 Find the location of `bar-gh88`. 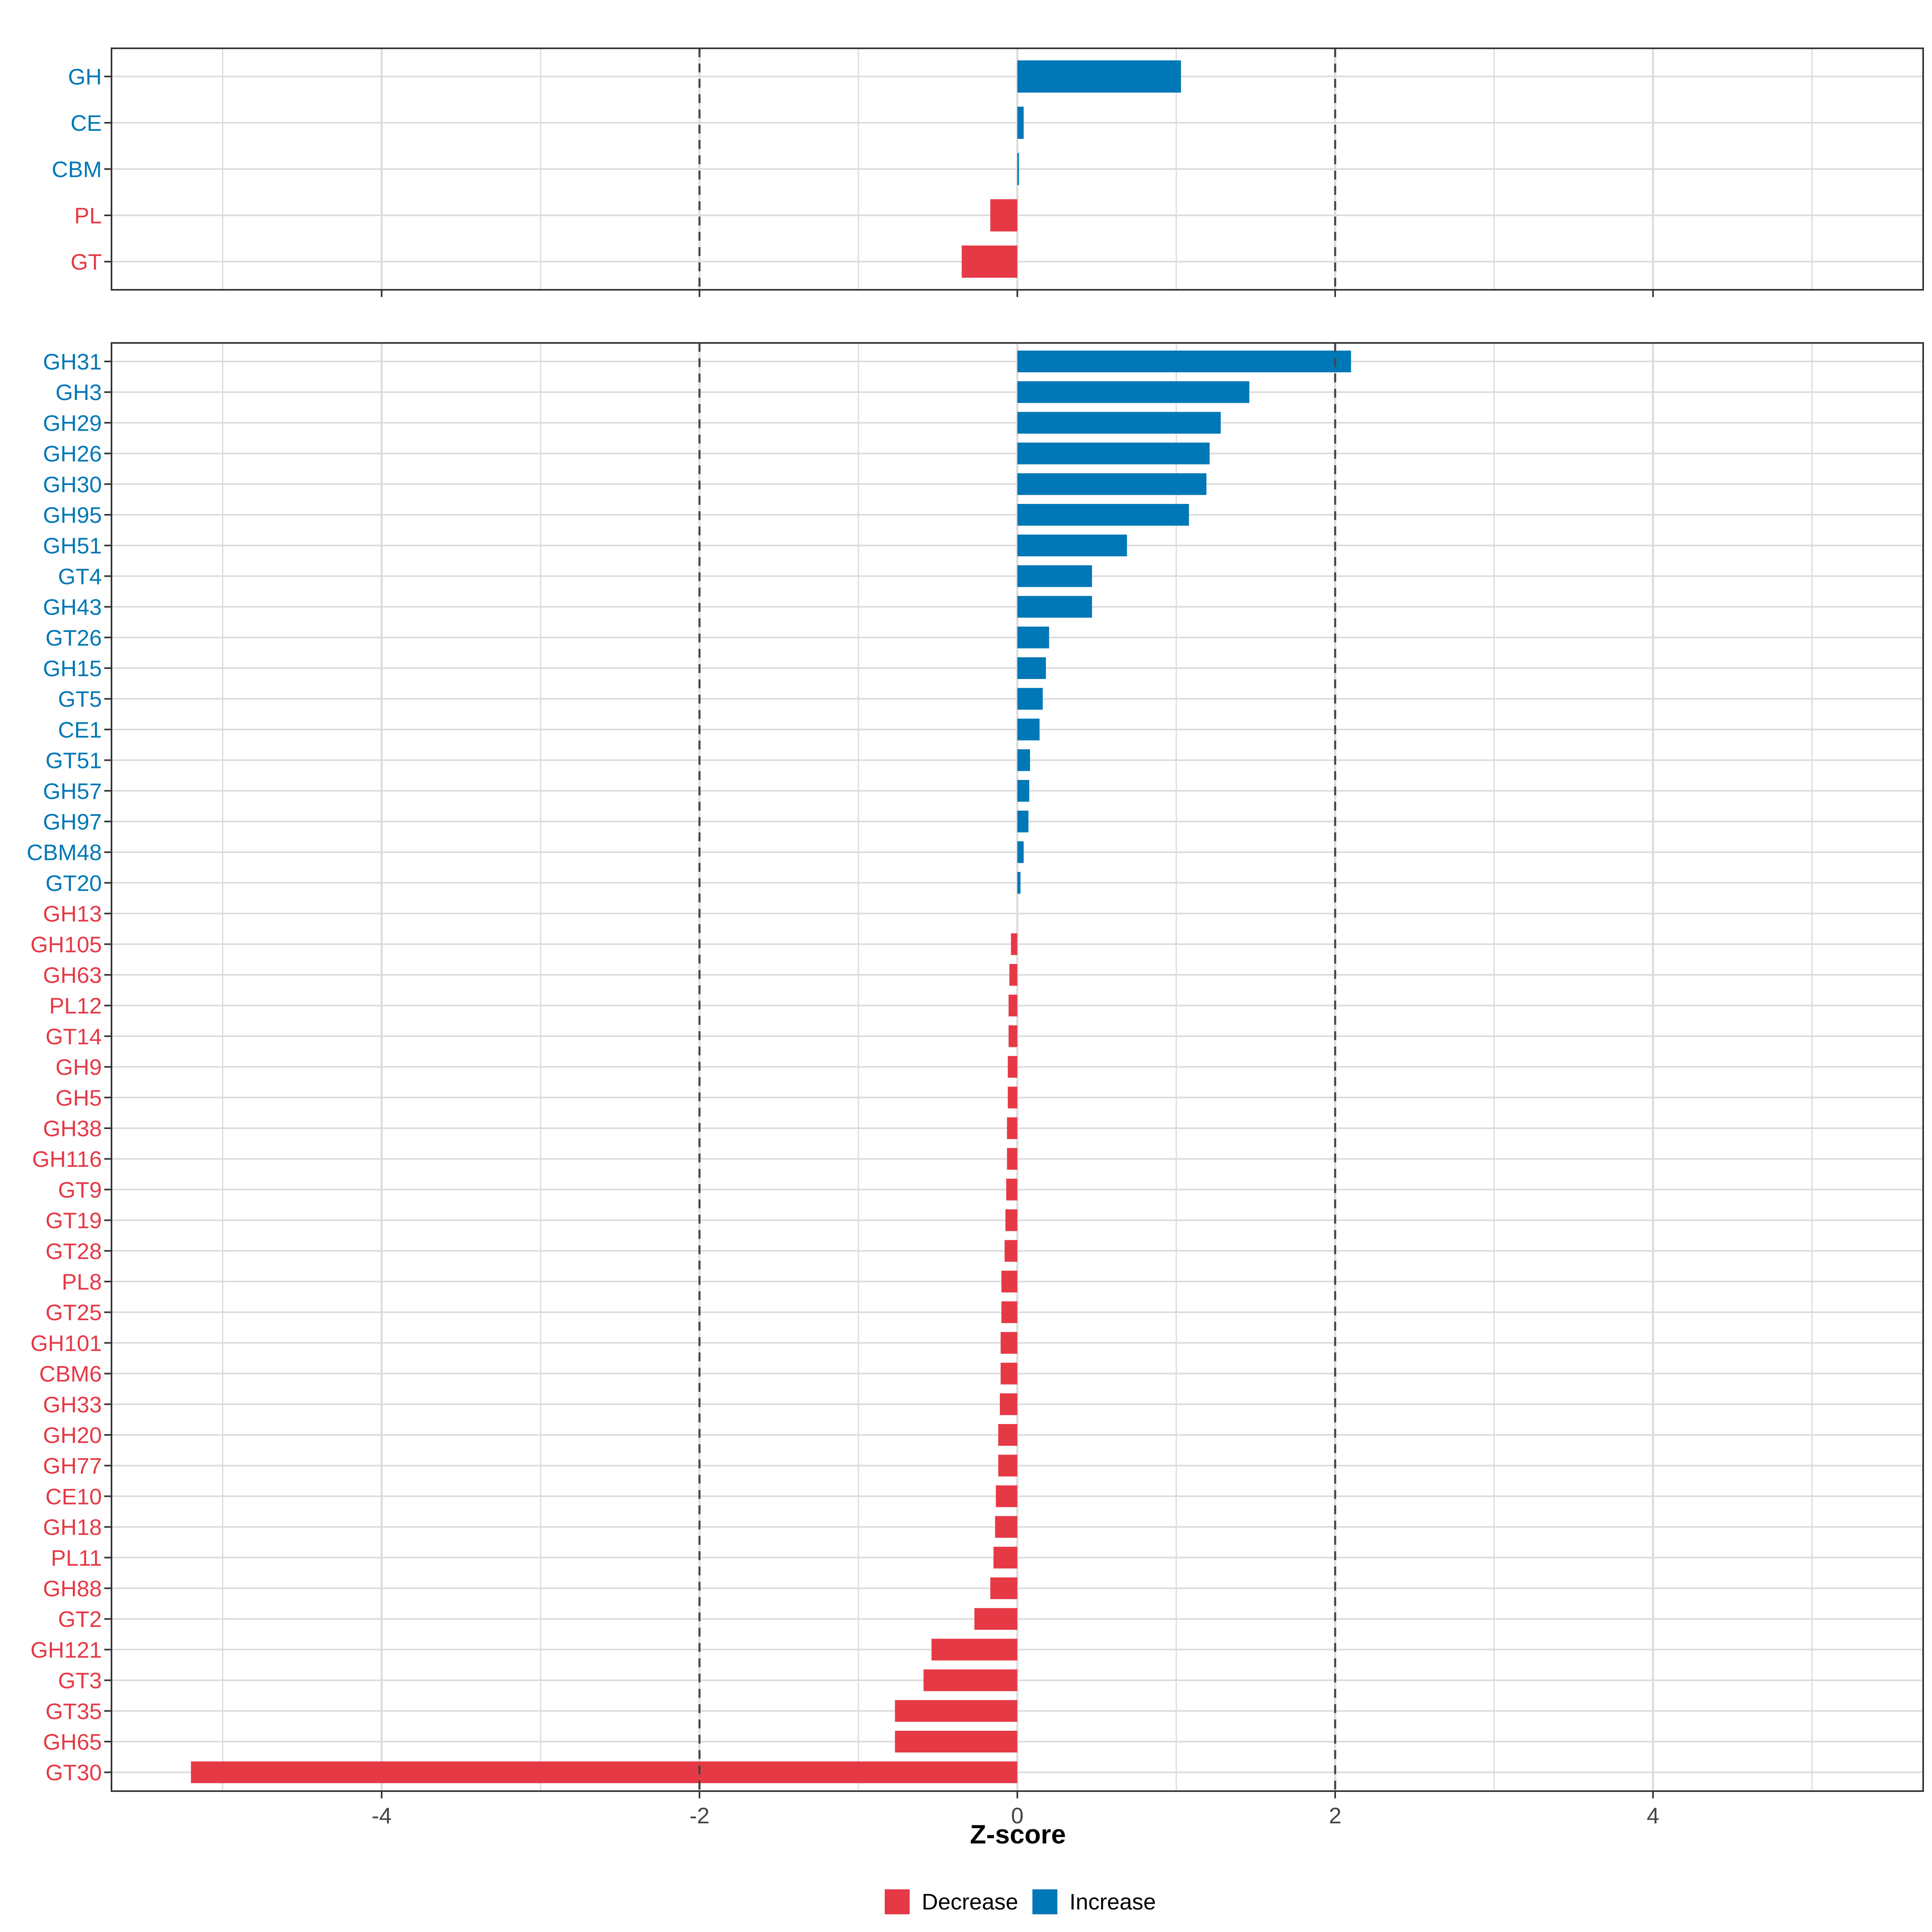

bar-gh88 is located at coordinates (1004, 1588).